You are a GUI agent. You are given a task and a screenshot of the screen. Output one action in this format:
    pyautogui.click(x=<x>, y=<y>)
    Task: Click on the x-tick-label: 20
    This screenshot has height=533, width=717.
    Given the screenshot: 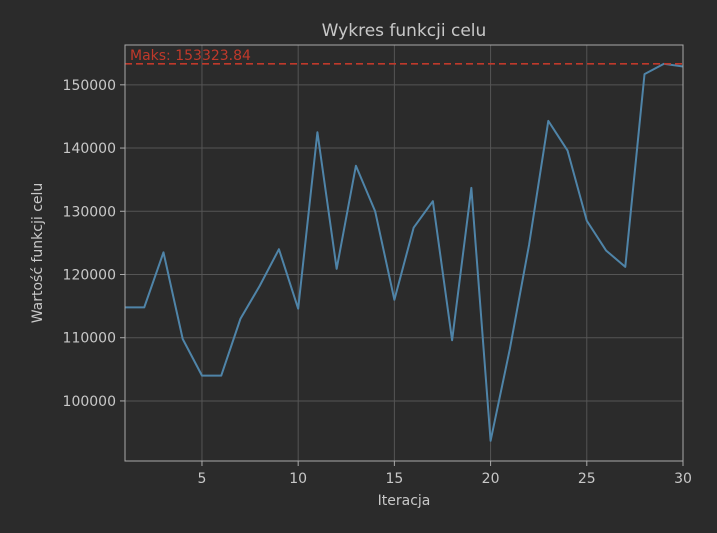 What is the action you would take?
    pyautogui.click(x=491, y=479)
    